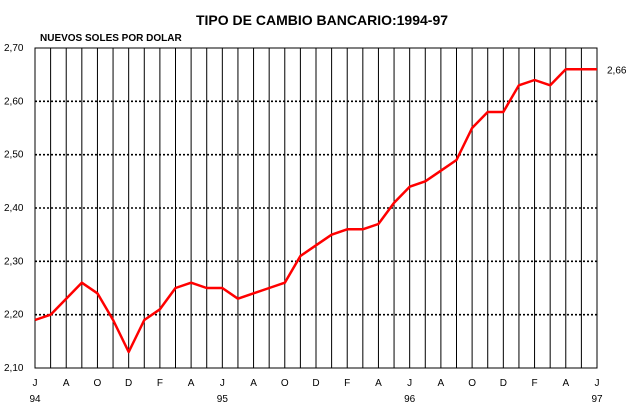 This screenshot has height=414, width=643. I want to click on end-value-label: 2,66, so click(617, 70).